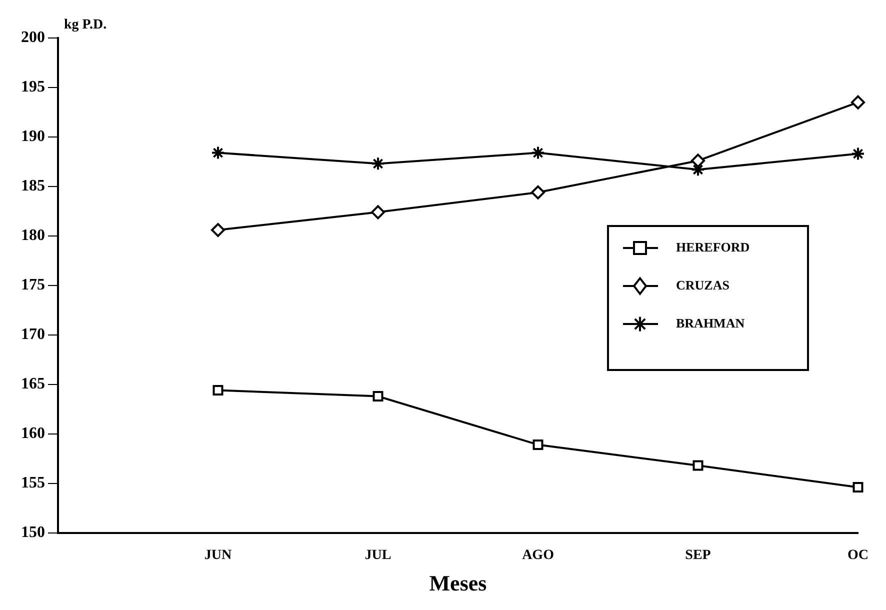 The image size is (886, 610). What do you see at coordinates (33, 186) in the screenshot?
I see `y-tick-label: 185` at bounding box center [33, 186].